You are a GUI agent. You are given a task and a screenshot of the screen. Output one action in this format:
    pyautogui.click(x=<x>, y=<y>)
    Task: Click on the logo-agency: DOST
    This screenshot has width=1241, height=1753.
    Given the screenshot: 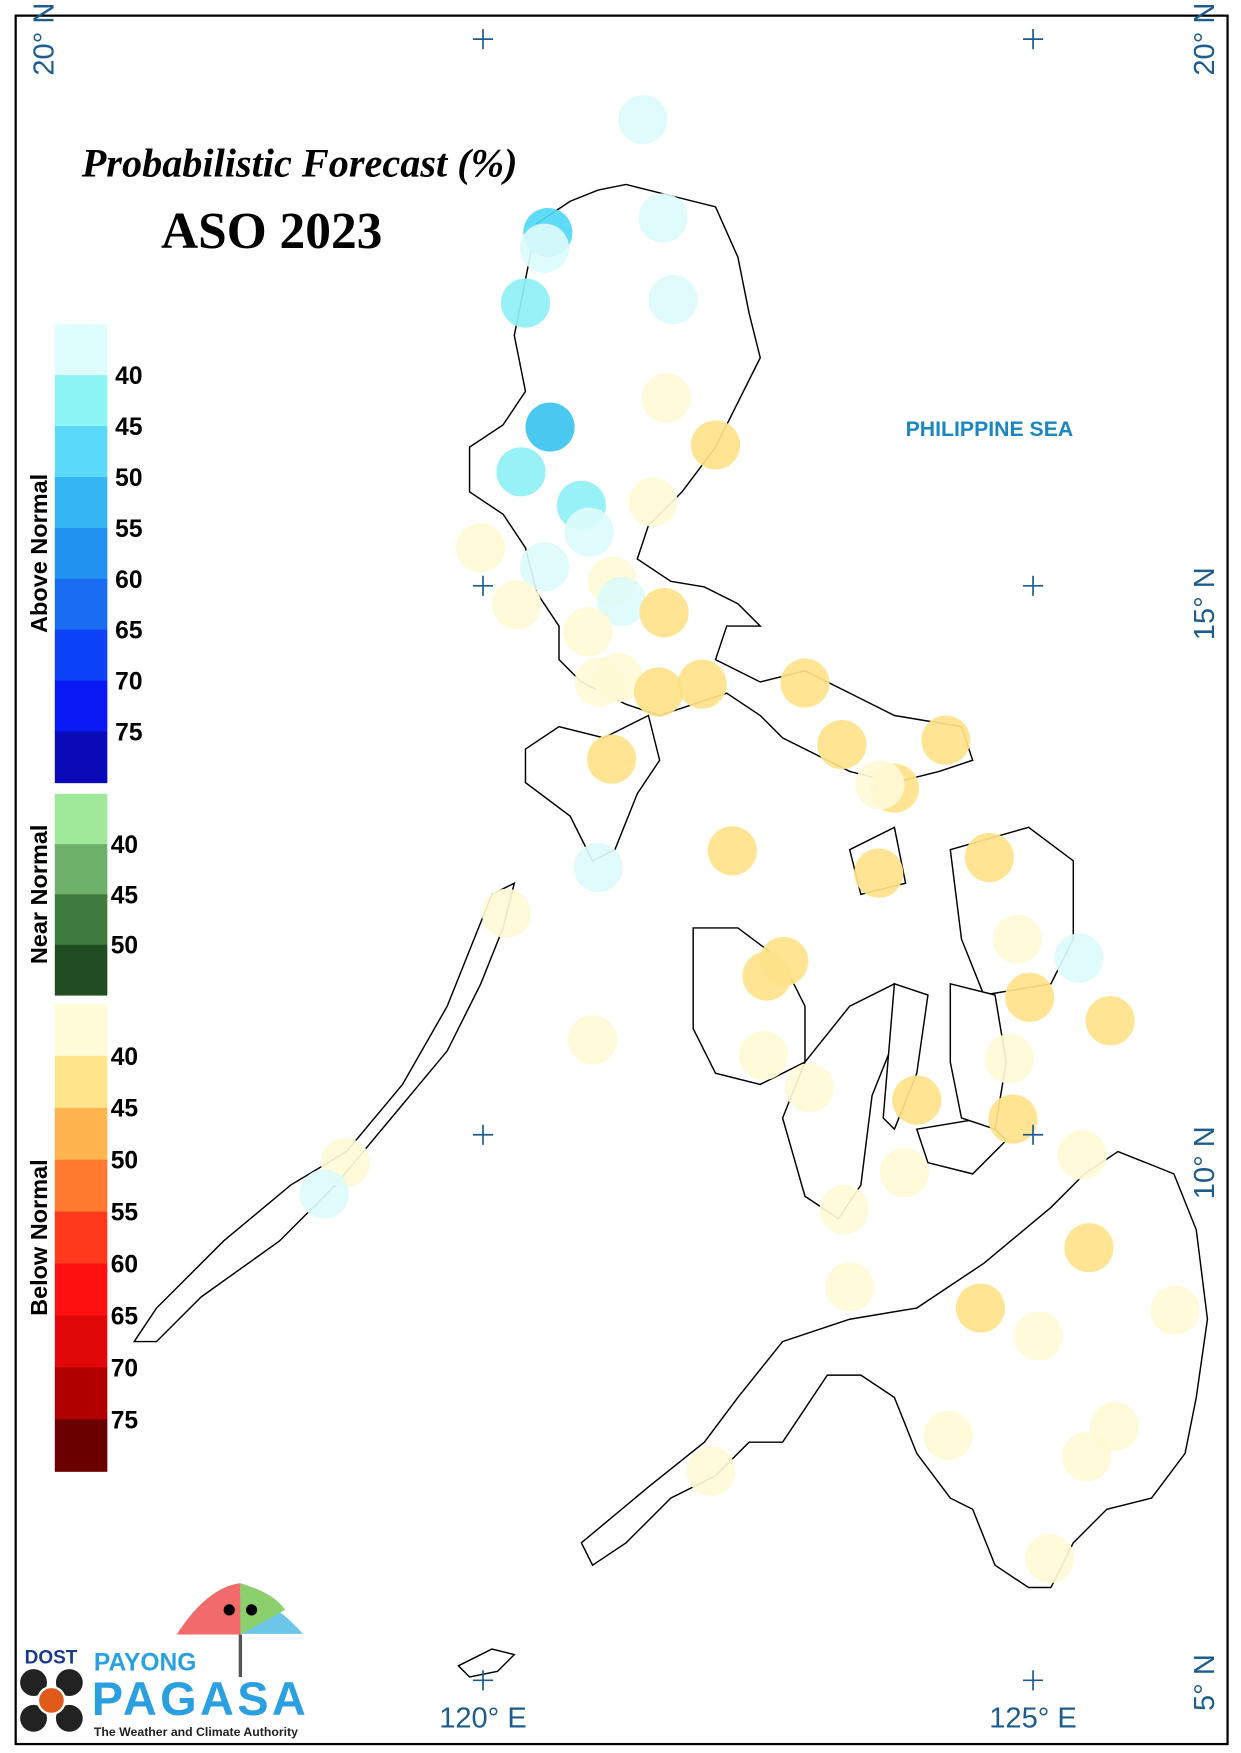 What is the action you would take?
    pyautogui.click(x=51, y=1658)
    